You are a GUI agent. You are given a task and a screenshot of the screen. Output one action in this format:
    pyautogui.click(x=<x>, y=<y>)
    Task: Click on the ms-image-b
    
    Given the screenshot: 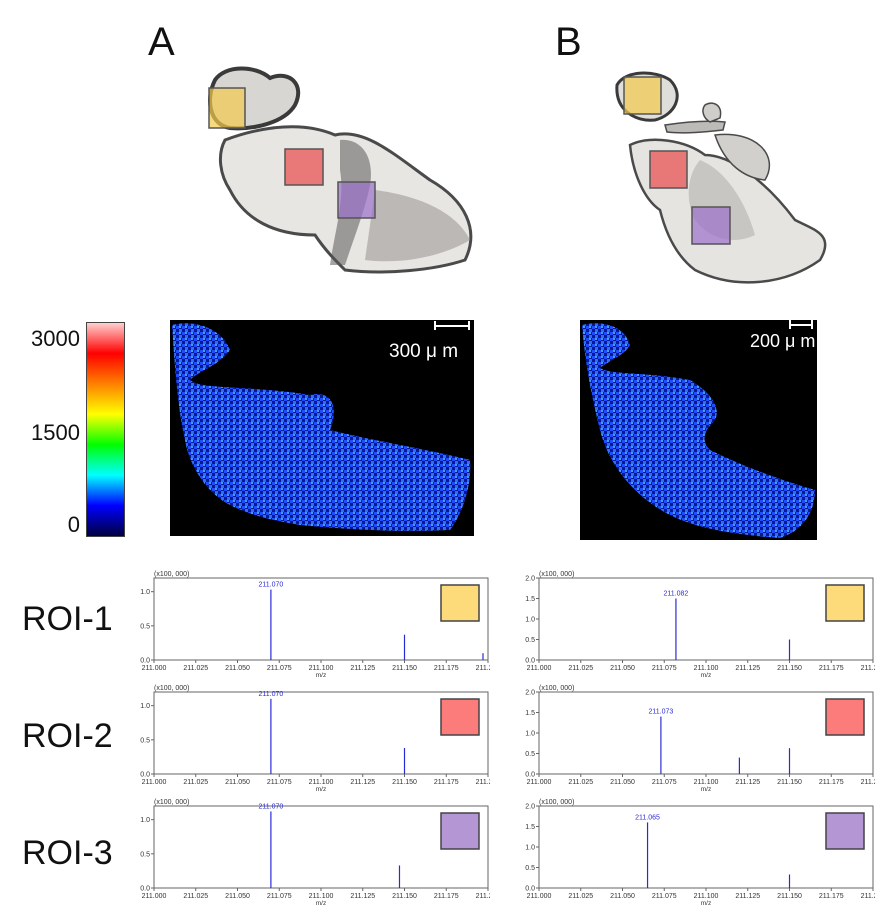 What is the action you would take?
    pyautogui.click(x=698, y=430)
    